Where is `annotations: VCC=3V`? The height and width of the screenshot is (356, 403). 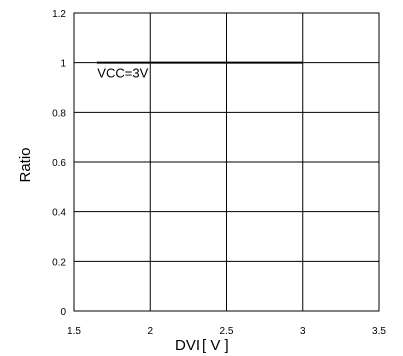 annotations: VCC=3V is located at coordinates (122, 73).